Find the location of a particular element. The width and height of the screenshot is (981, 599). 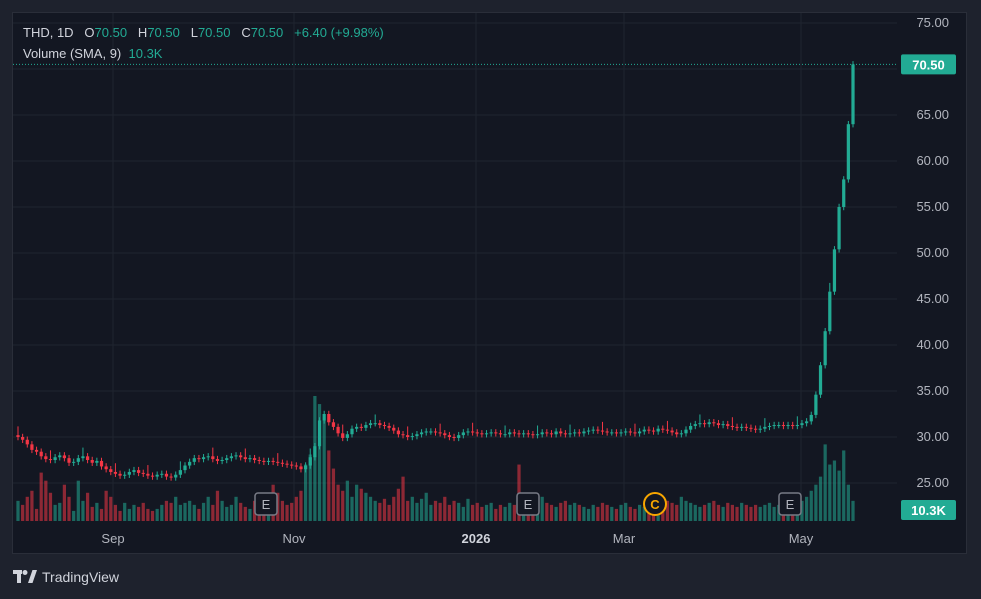

event-marker-e is located at coordinates (790, 504).